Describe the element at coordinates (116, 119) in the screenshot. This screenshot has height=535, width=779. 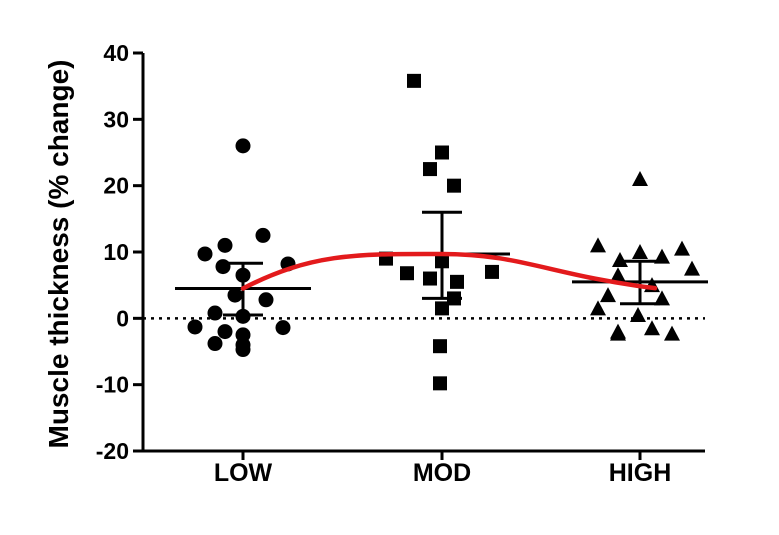
I see `y-tick-label: 30` at that location.